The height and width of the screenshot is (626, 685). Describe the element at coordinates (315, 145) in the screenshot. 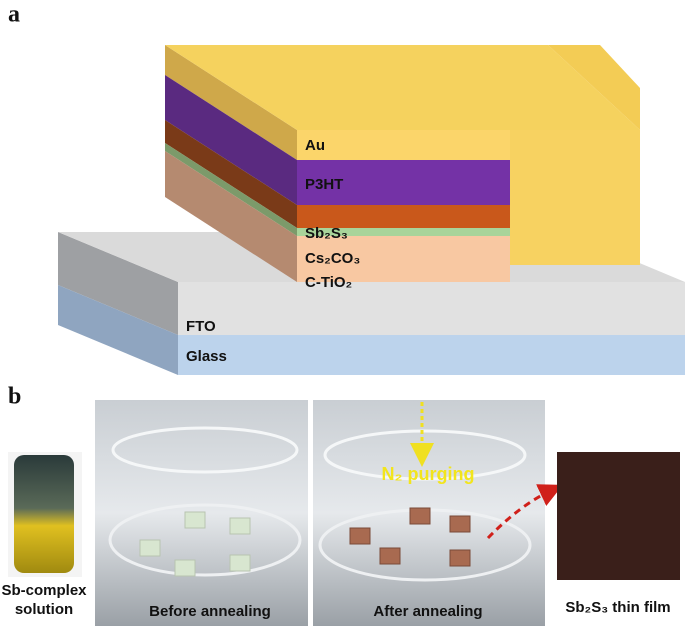

I see `layer-label: Au` at that location.